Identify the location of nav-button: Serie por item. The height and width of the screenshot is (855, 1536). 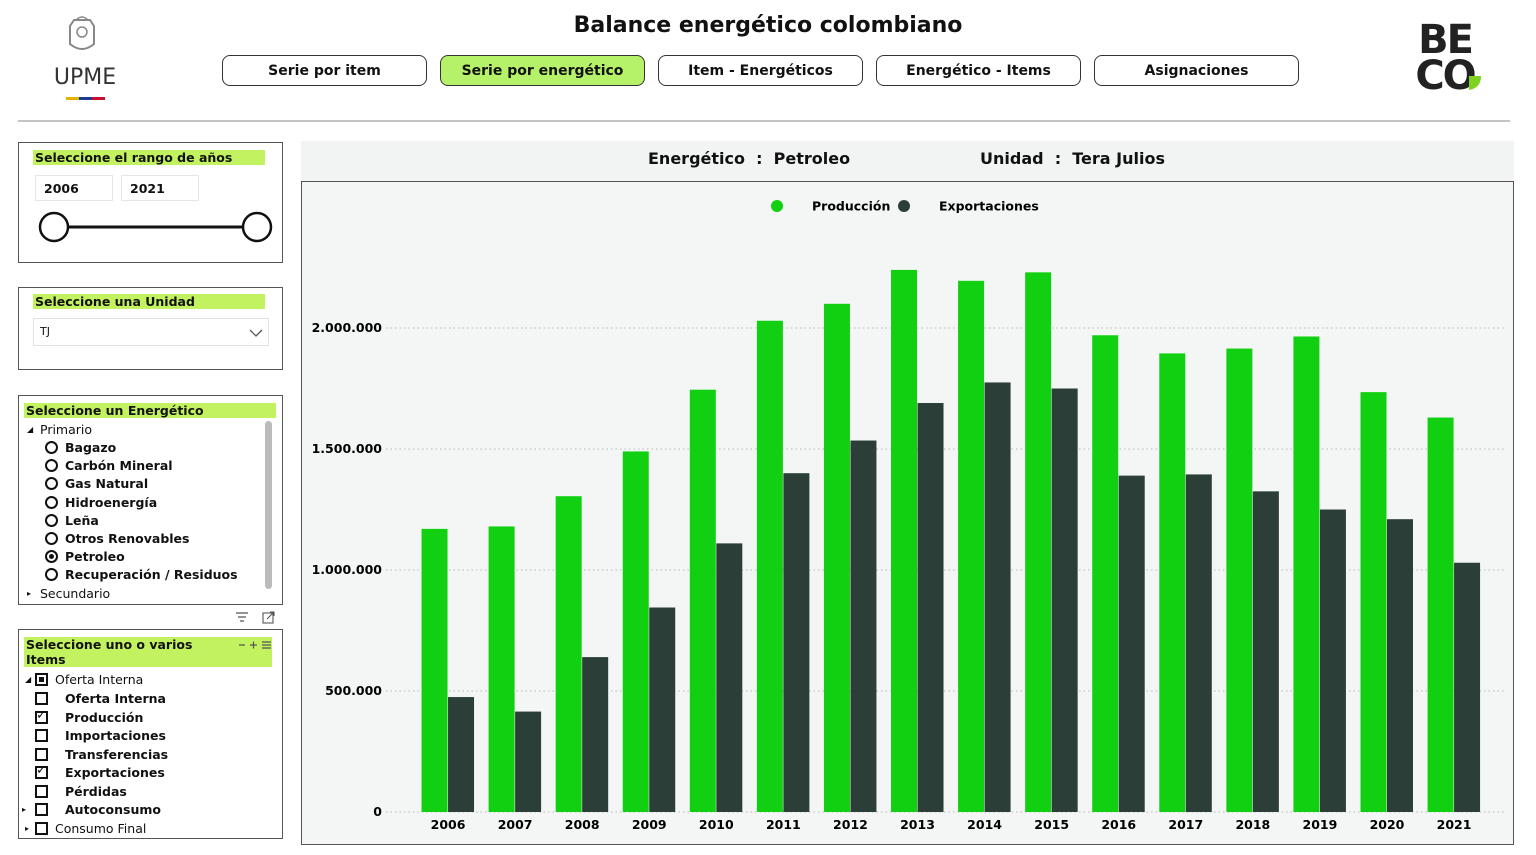
(324, 70).